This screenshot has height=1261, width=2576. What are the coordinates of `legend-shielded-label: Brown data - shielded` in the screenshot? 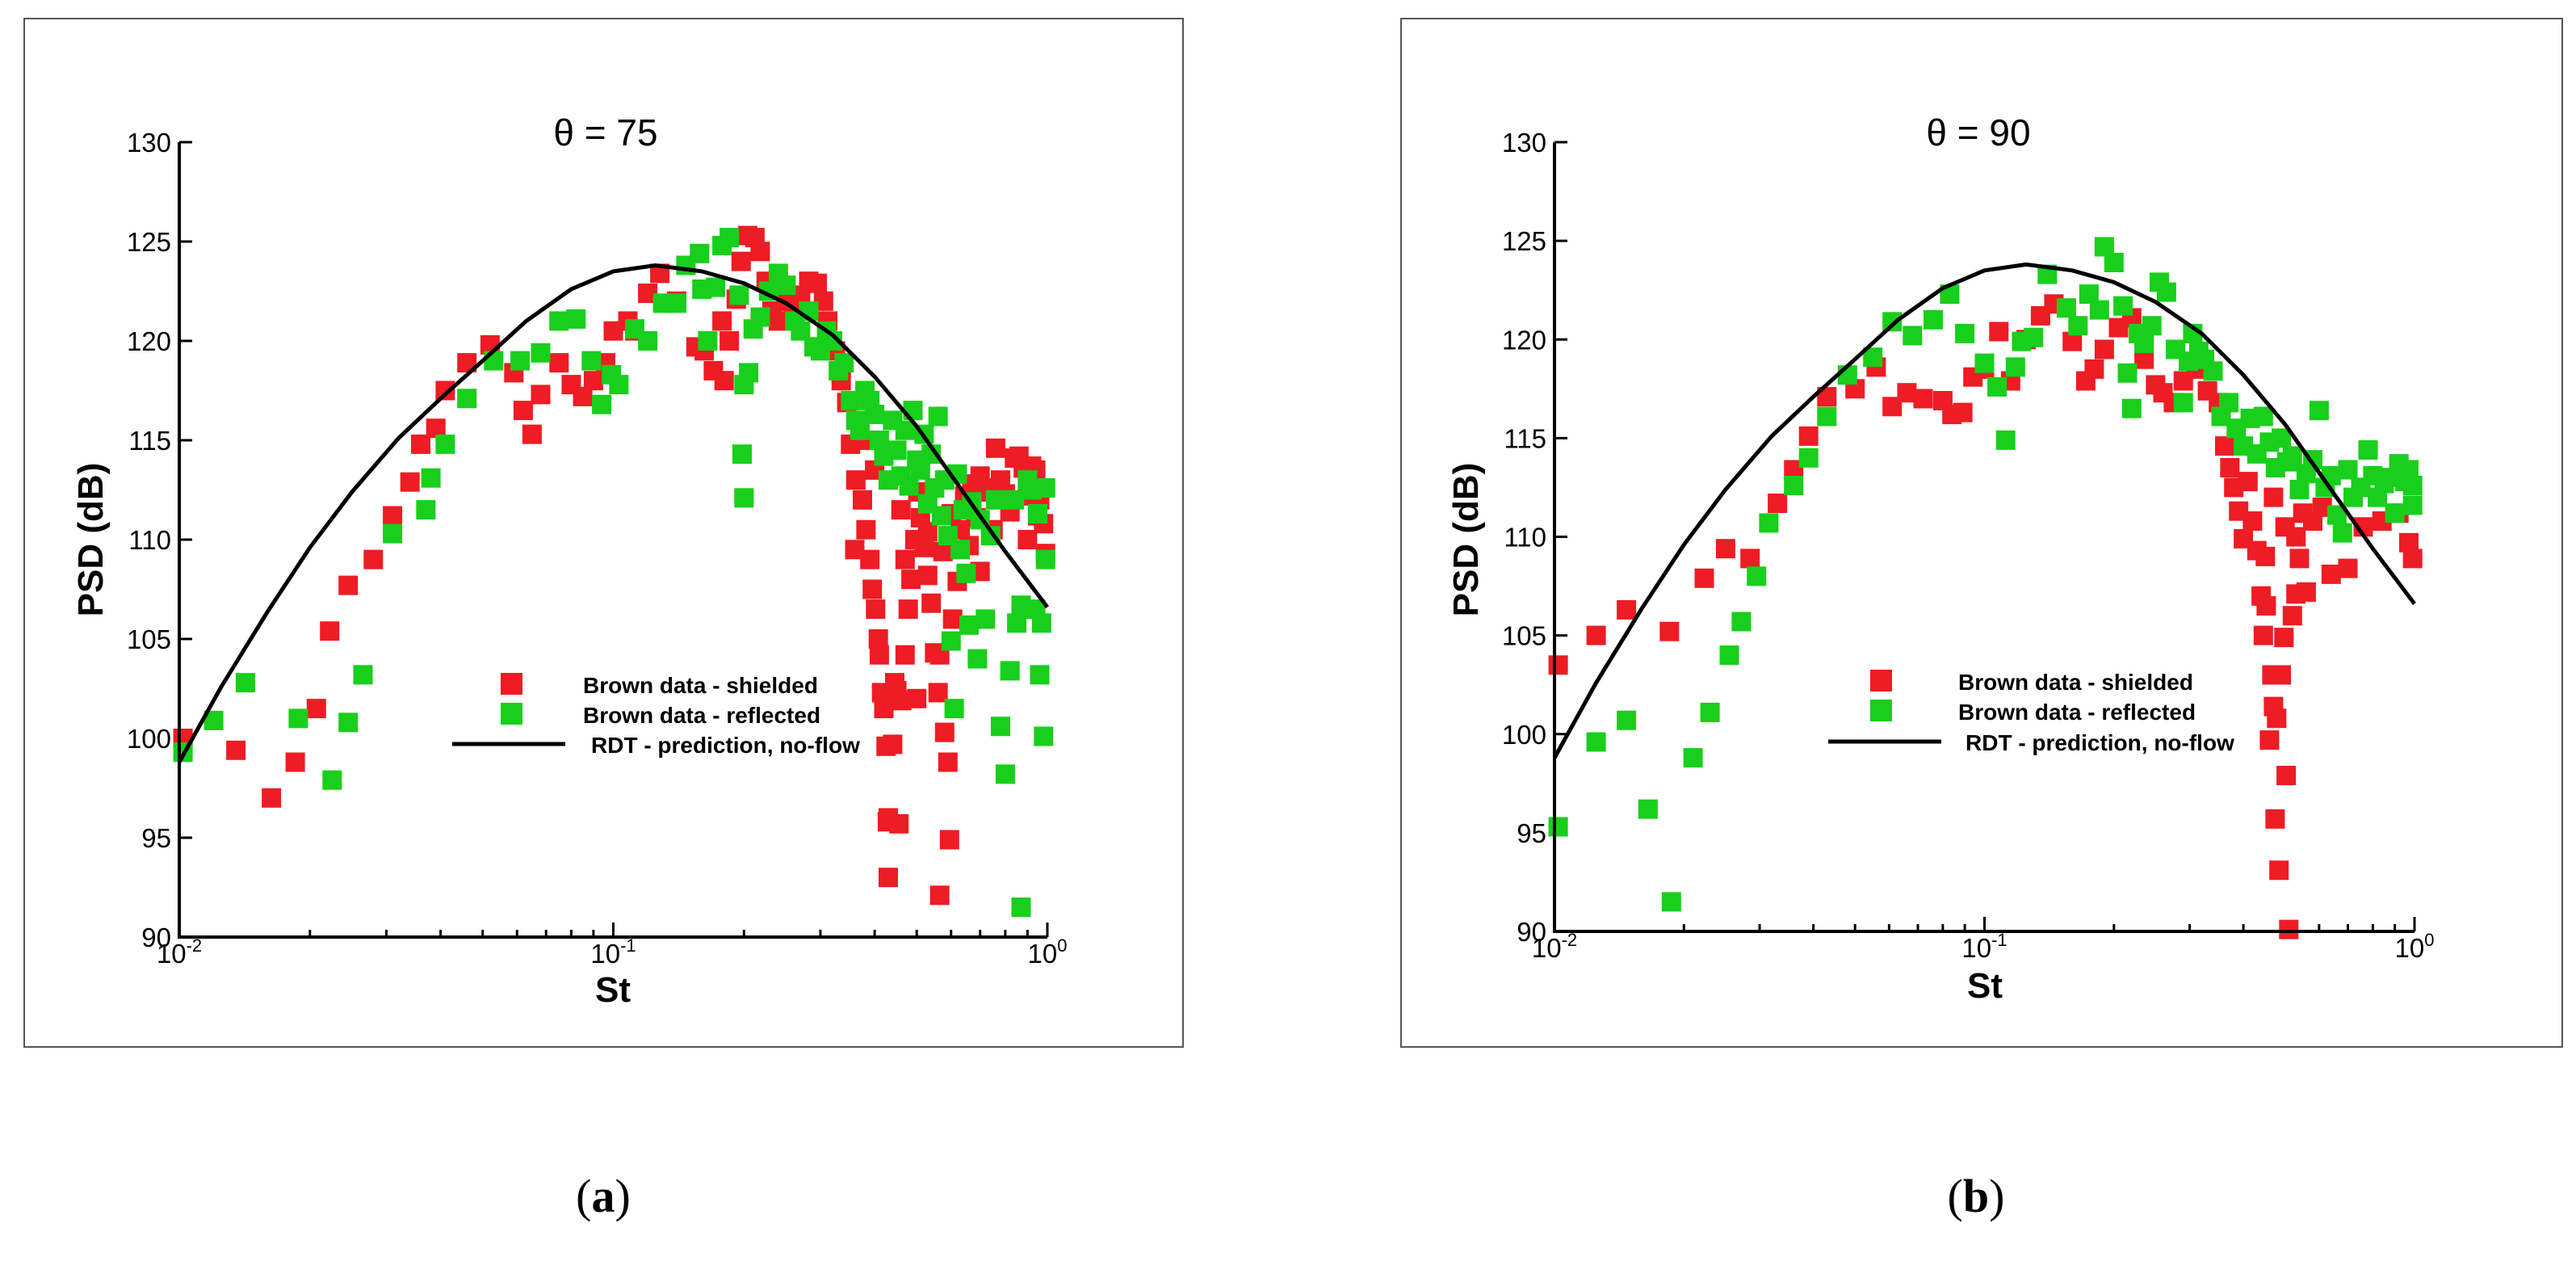 It's located at (2075, 682).